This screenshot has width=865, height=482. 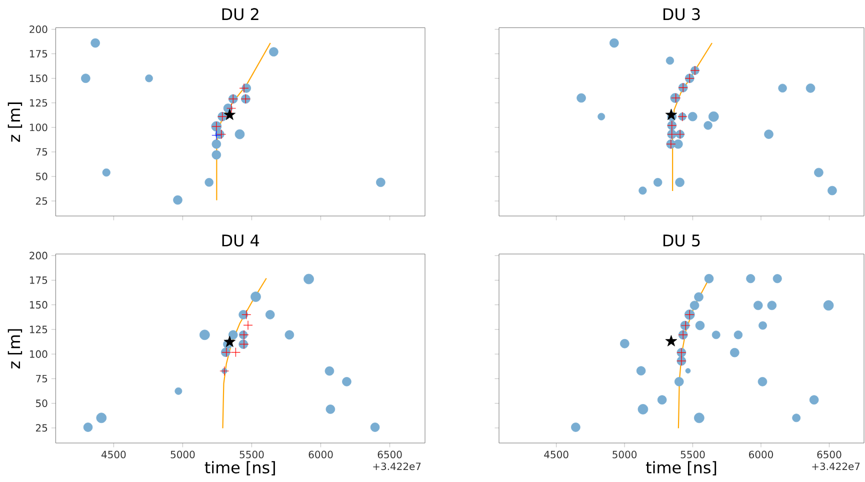 What do you see at coordinates (681, 240) in the screenshot?
I see `chart-title: DU 5` at bounding box center [681, 240].